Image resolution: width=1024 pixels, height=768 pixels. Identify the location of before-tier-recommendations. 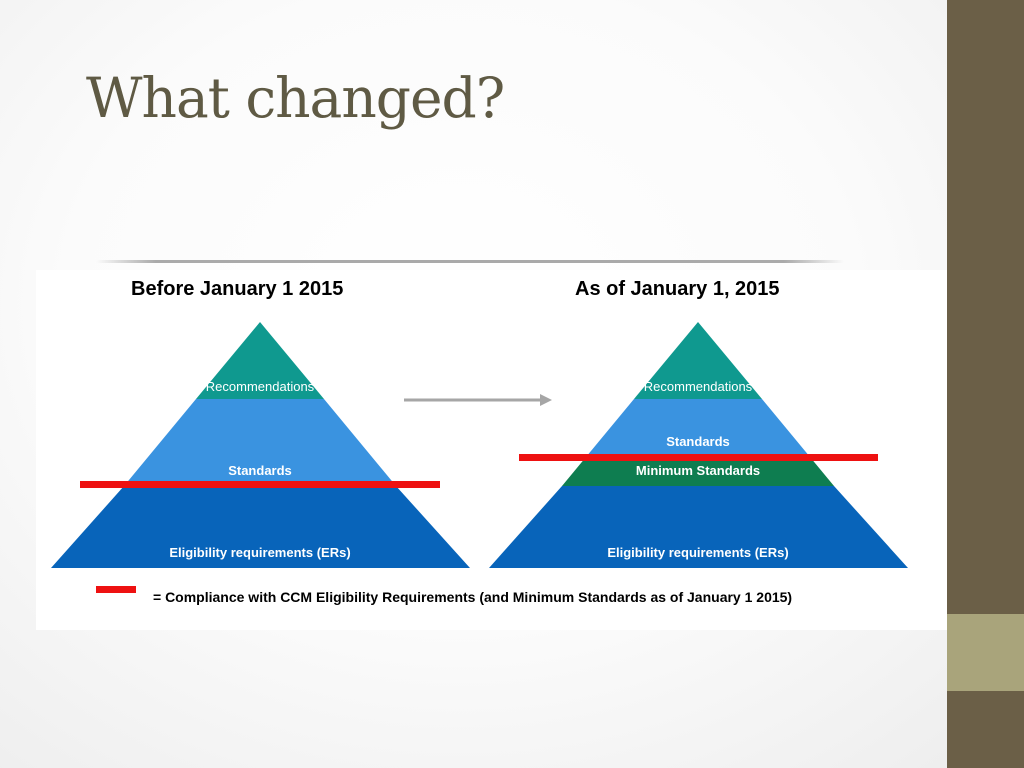
(260, 360).